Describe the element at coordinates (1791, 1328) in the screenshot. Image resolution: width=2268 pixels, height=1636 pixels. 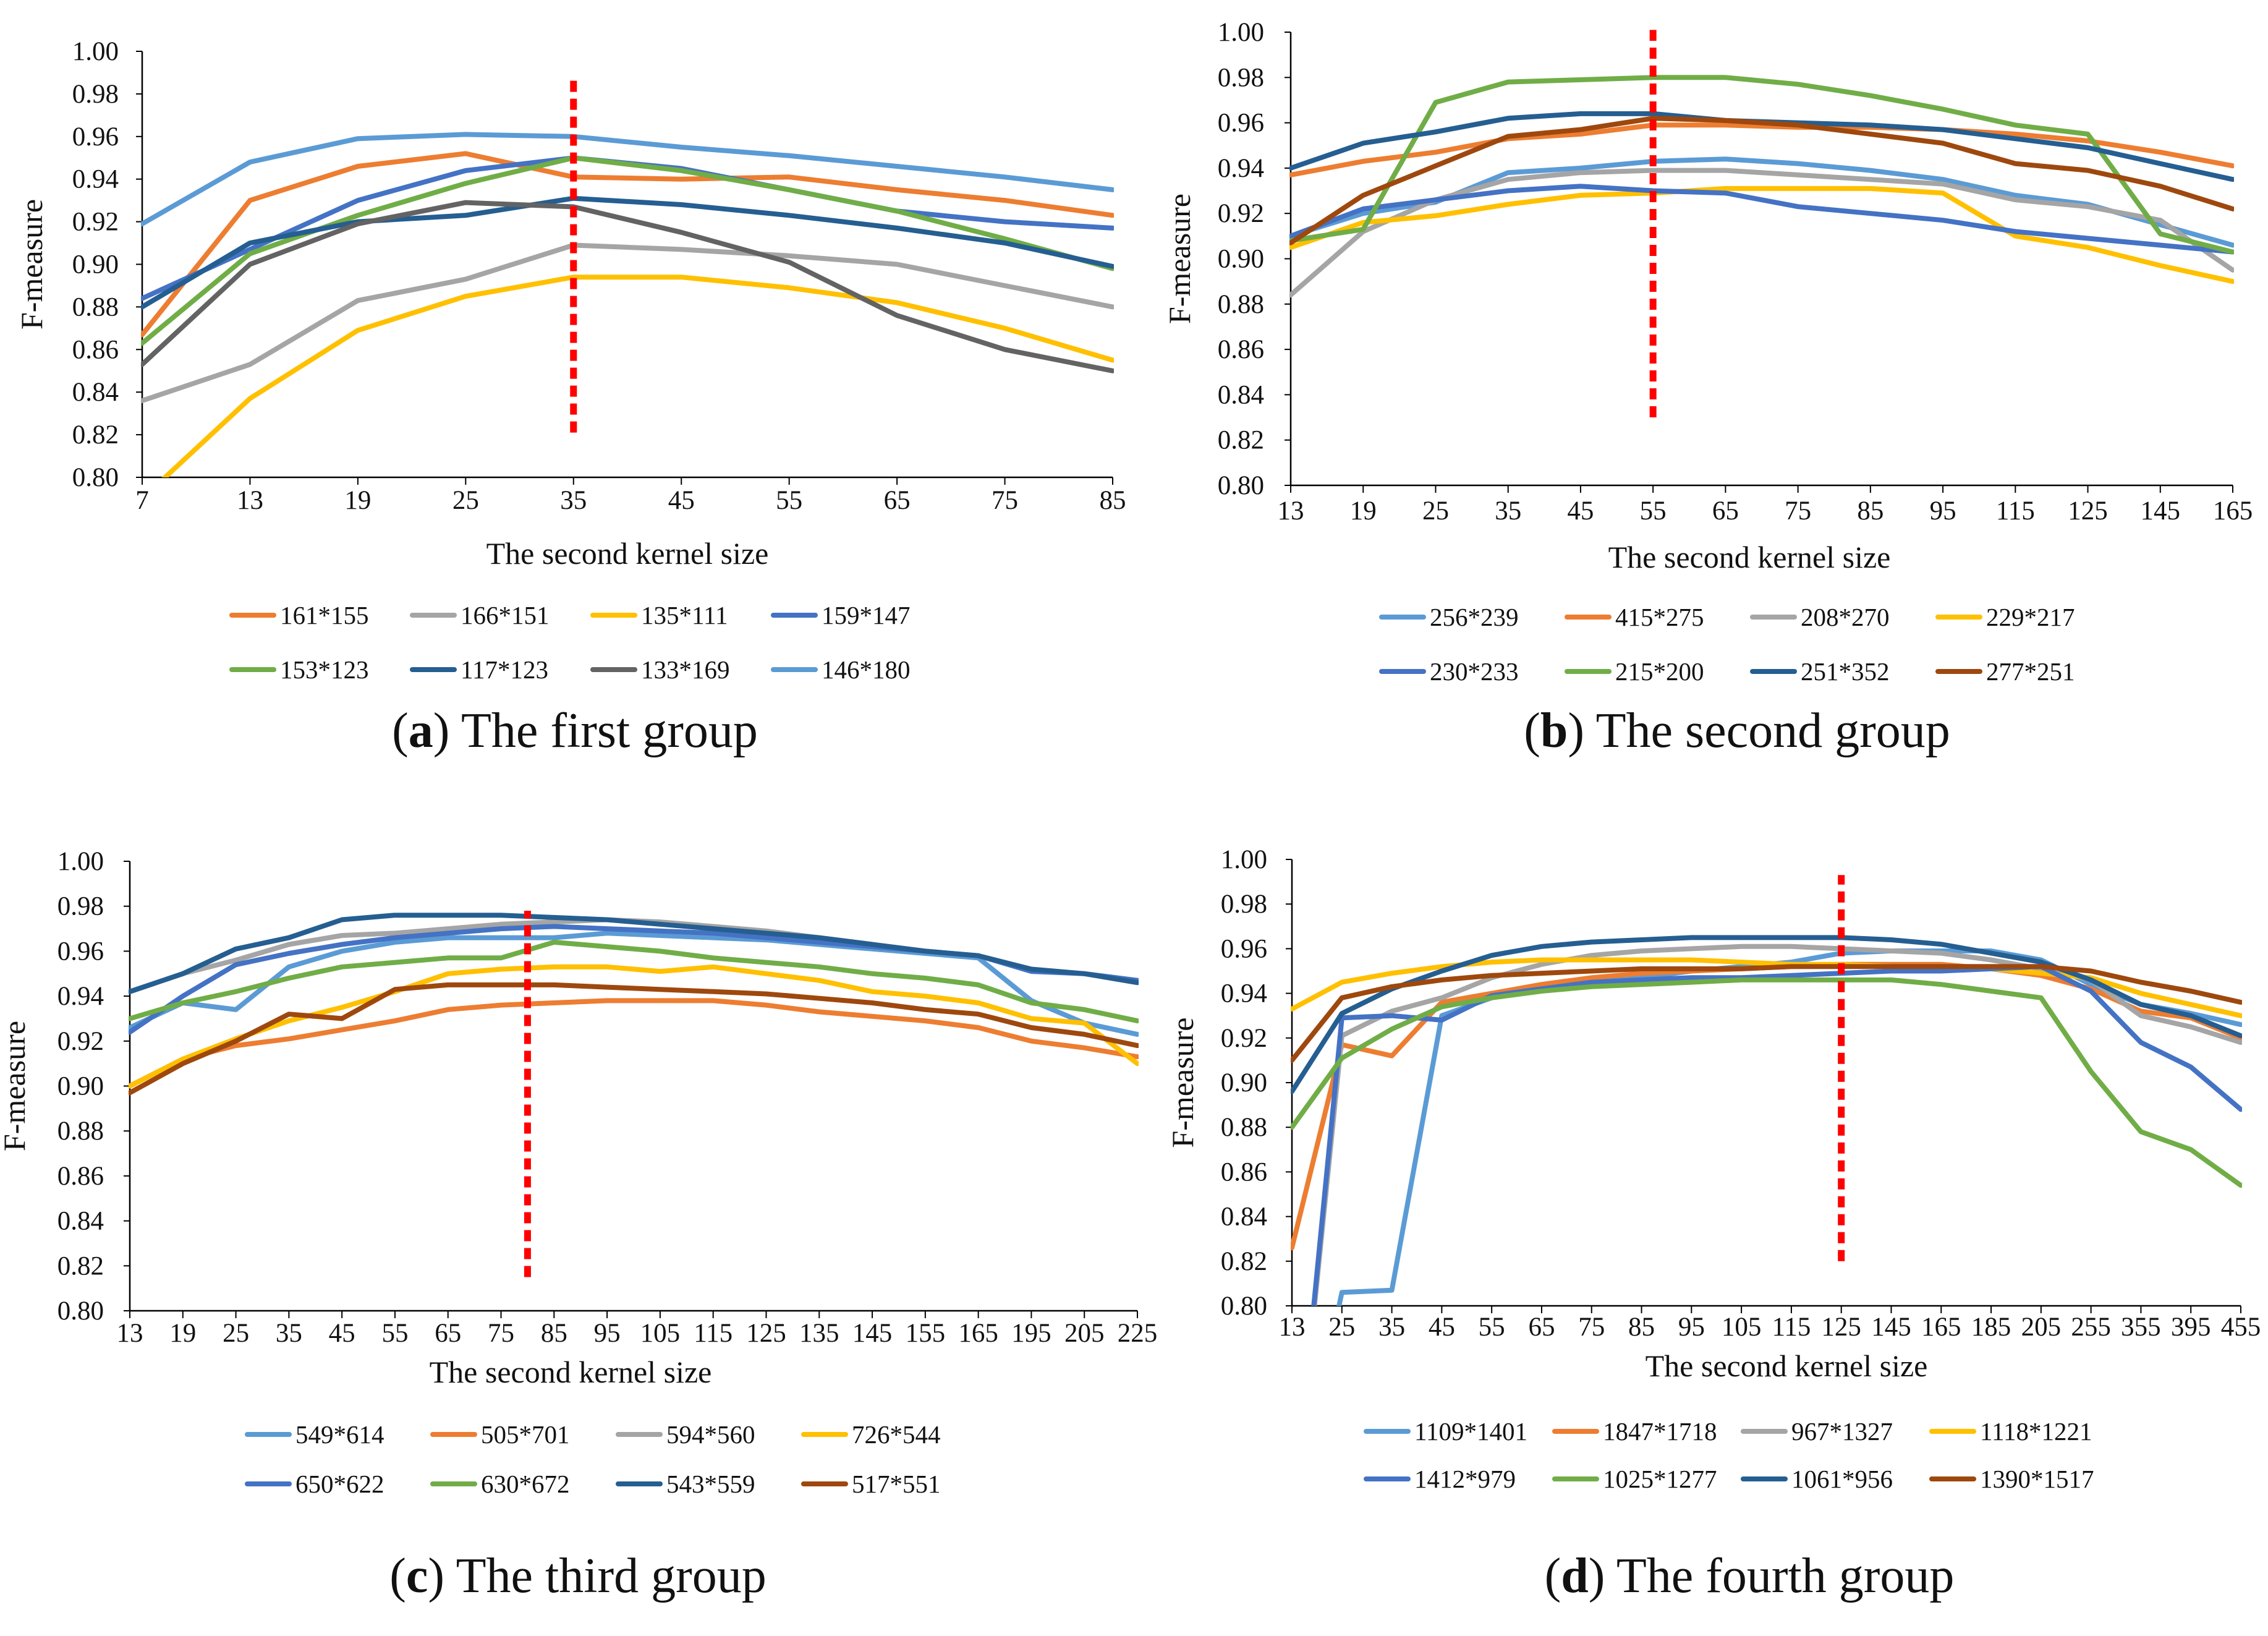
I see `x-tick-label: 115` at that location.